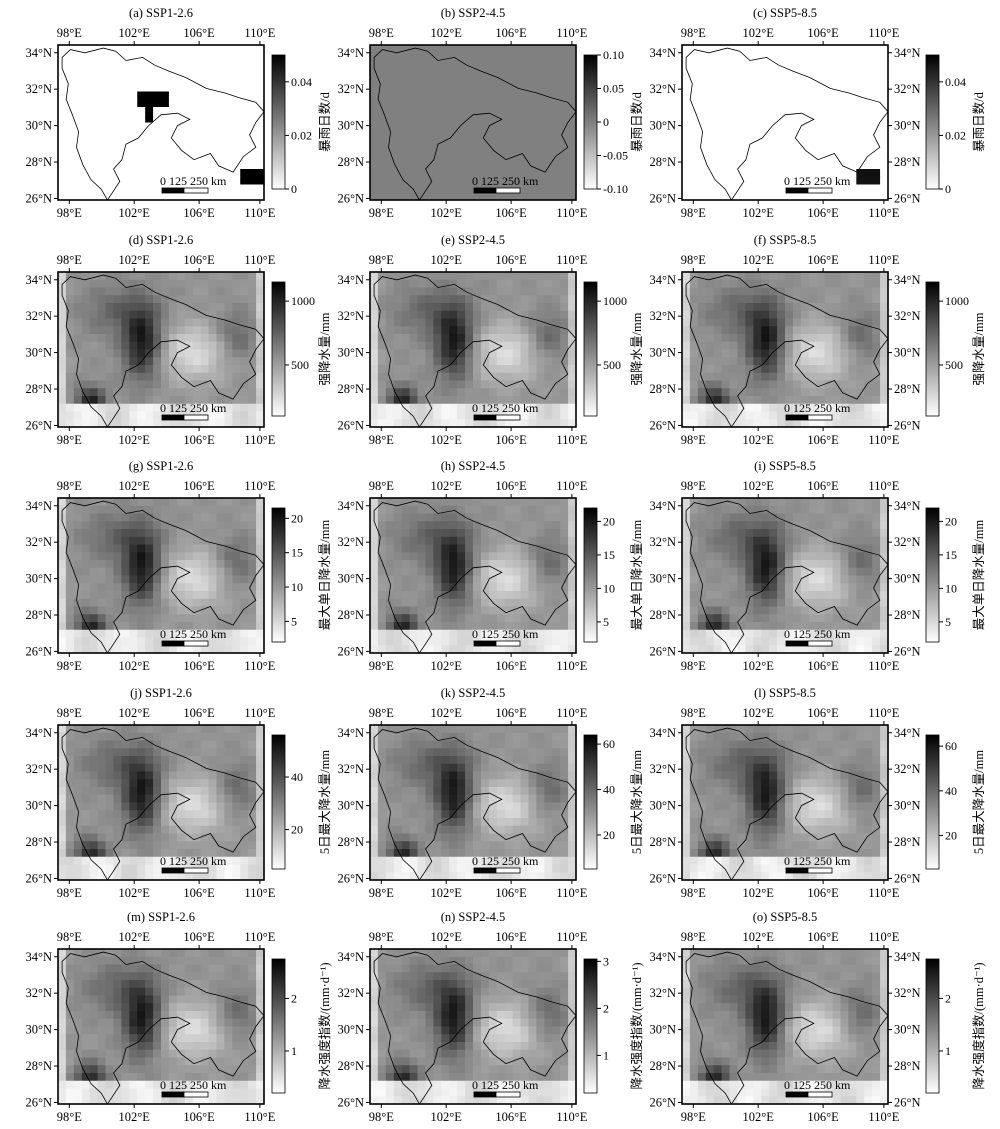 This screenshot has width=1000, height=1129. What do you see at coordinates (948, 1051) in the screenshot?
I see `colorbar-tick: 1` at bounding box center [948, 1051].